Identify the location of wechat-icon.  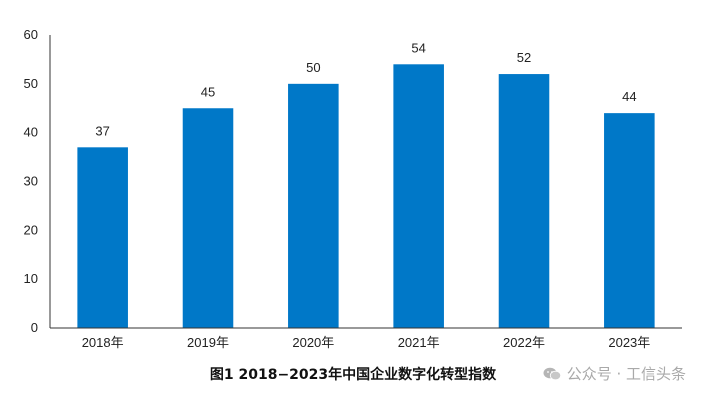
(552, 374).